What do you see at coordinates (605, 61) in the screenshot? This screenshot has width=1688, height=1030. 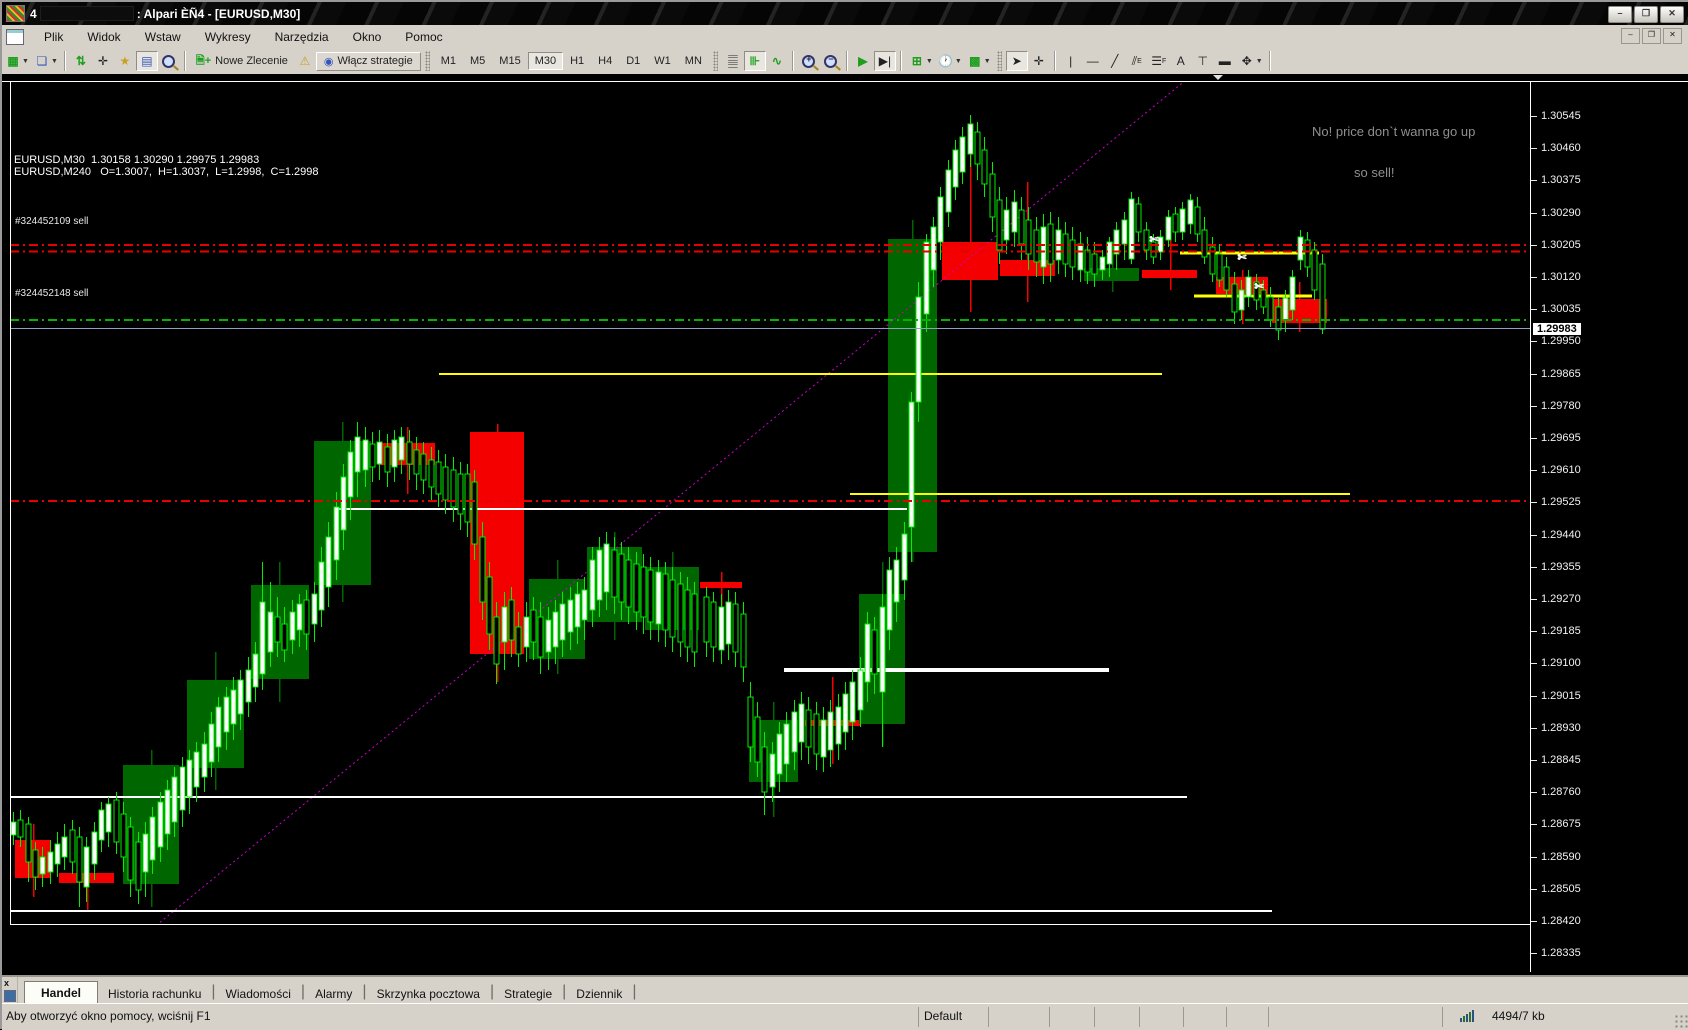 I see `timeframe-button-h4: H4` at bounding box center [605, 61].